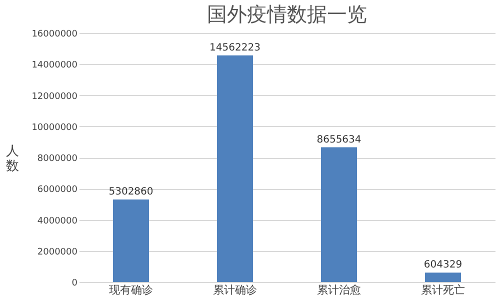 This screenshot has width=500, height=300. What do you see at coordinates (339, 140) in the screenshot?
I see `data-label: 8655634` at bounding box center [339, 140].